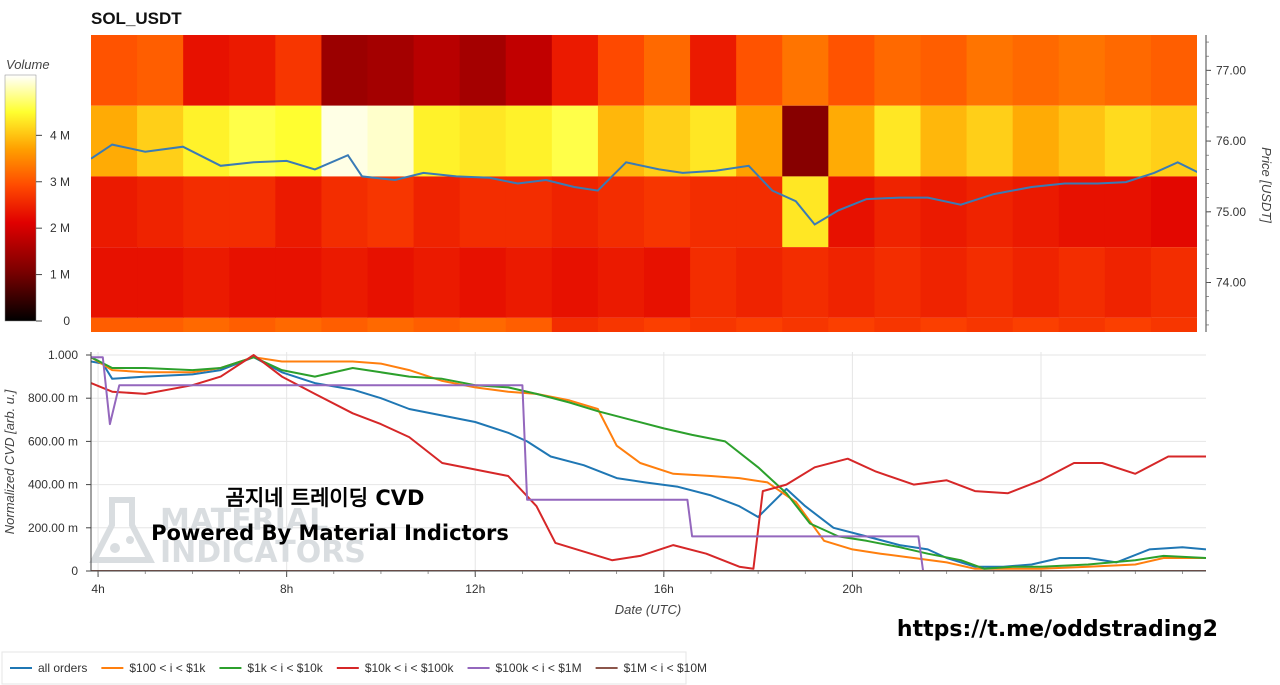 The height and width of the screenshot is (685, 1280). Describe the element at coordinates (53, 398) in the screenshot. I see `cvd-y-tick-label: 800.00 m` at that location.